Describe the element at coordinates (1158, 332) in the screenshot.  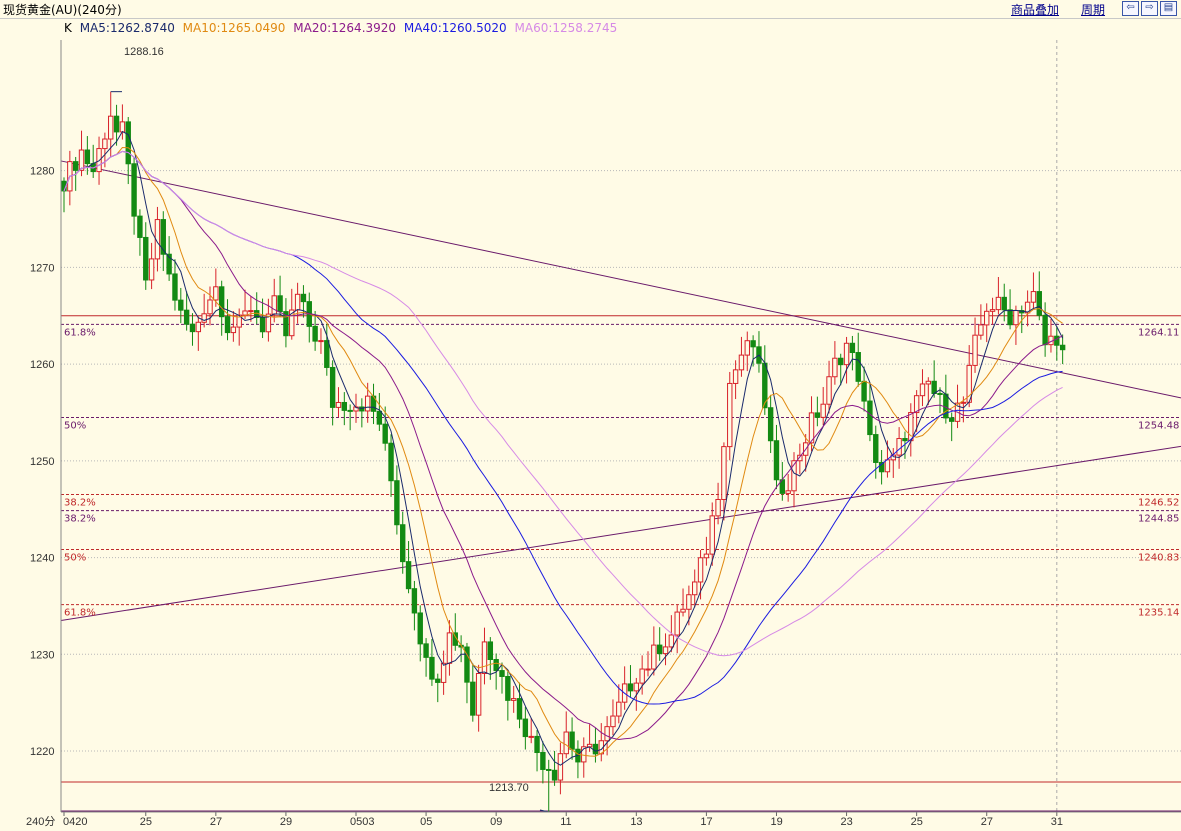
I see `fib-right-label: 1264.11` at that location.